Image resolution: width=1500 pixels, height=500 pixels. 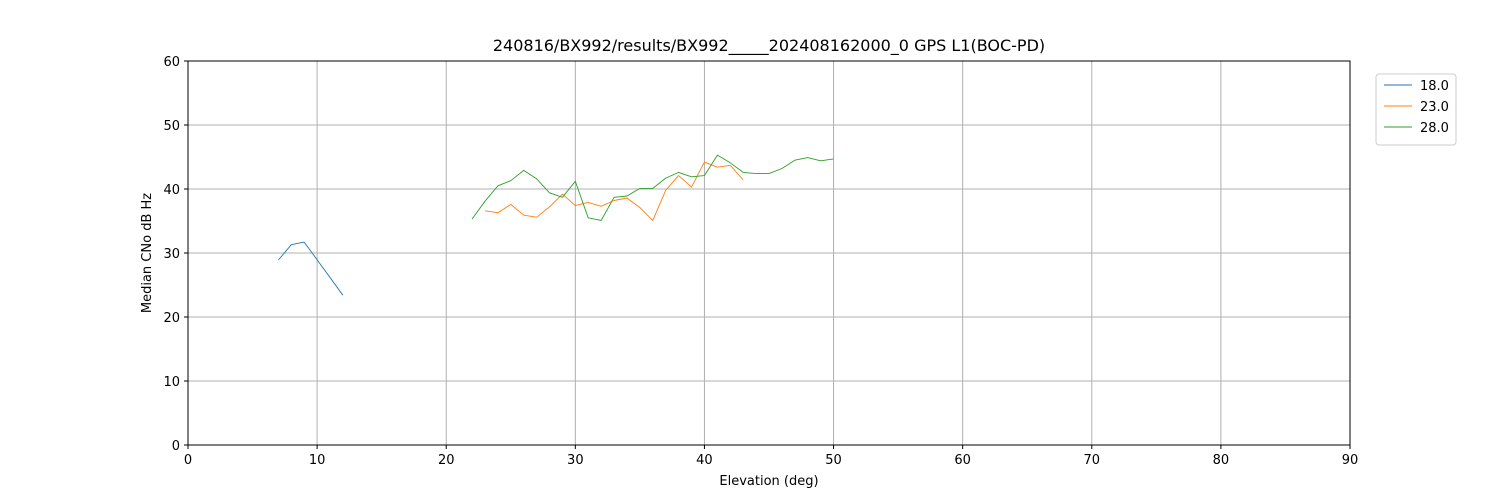 I want to click on y-tick-label: 60, so click(x=171, y=62).